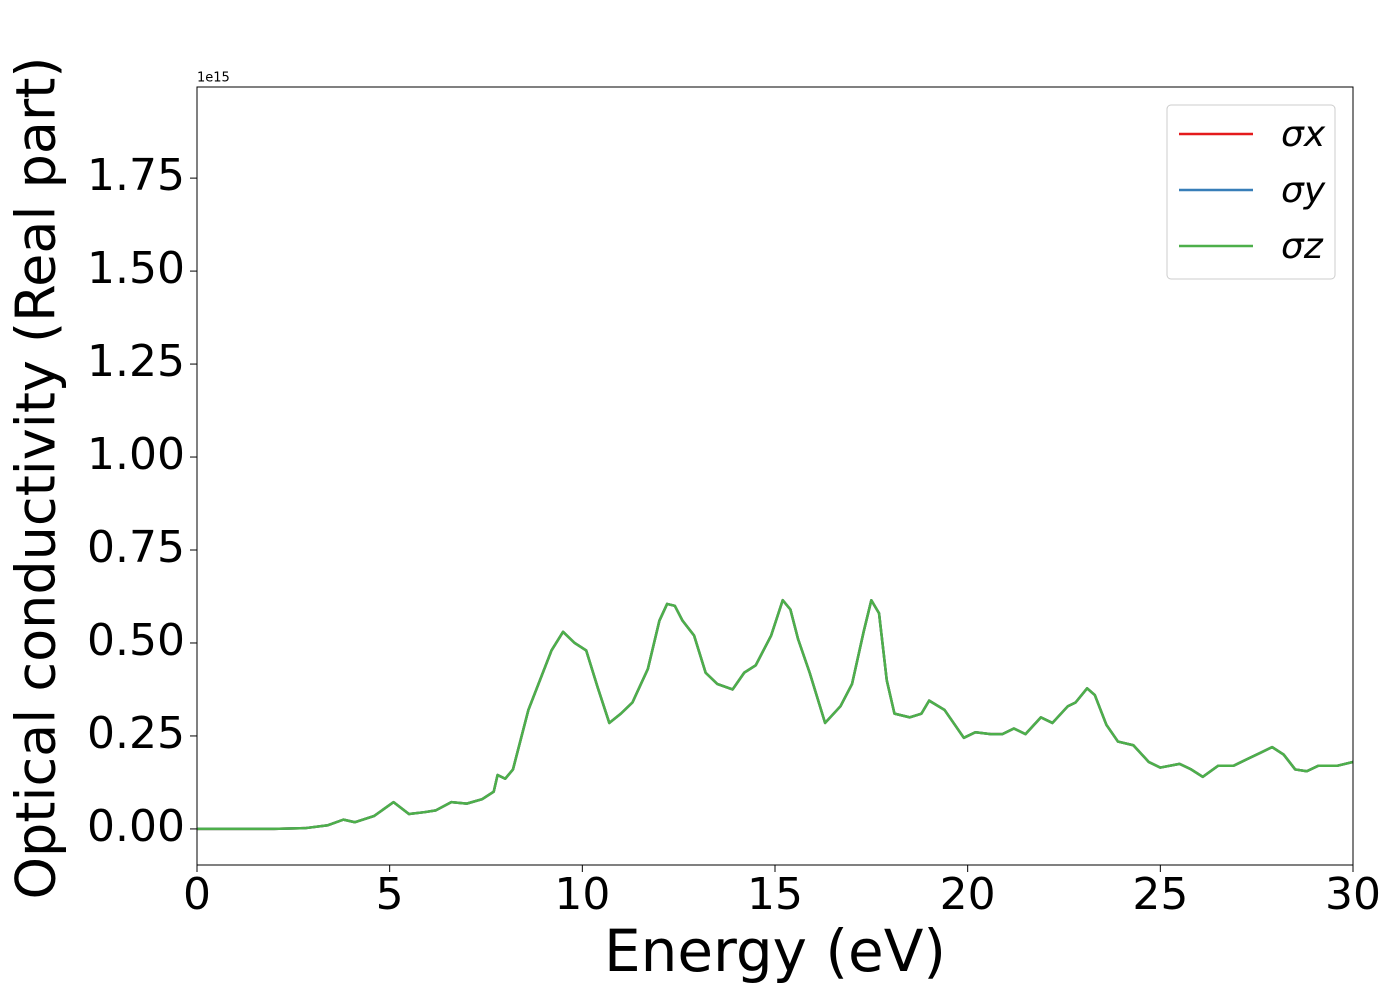  I want to click on x-tick-label: 30, so click(1353, 894).